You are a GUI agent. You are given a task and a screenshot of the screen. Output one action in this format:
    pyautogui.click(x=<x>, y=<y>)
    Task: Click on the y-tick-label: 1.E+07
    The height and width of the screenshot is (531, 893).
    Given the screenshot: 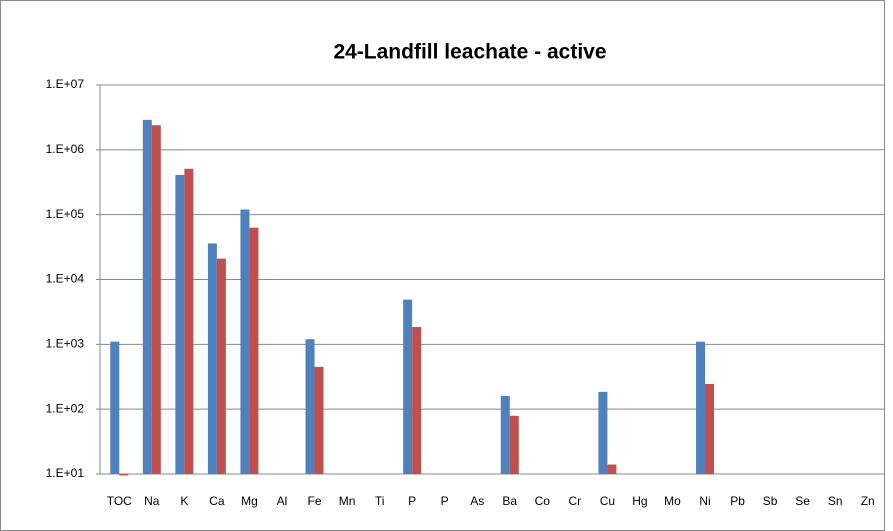 What is the action you would take?
    pyautogui.click(x=65, y=84)
    